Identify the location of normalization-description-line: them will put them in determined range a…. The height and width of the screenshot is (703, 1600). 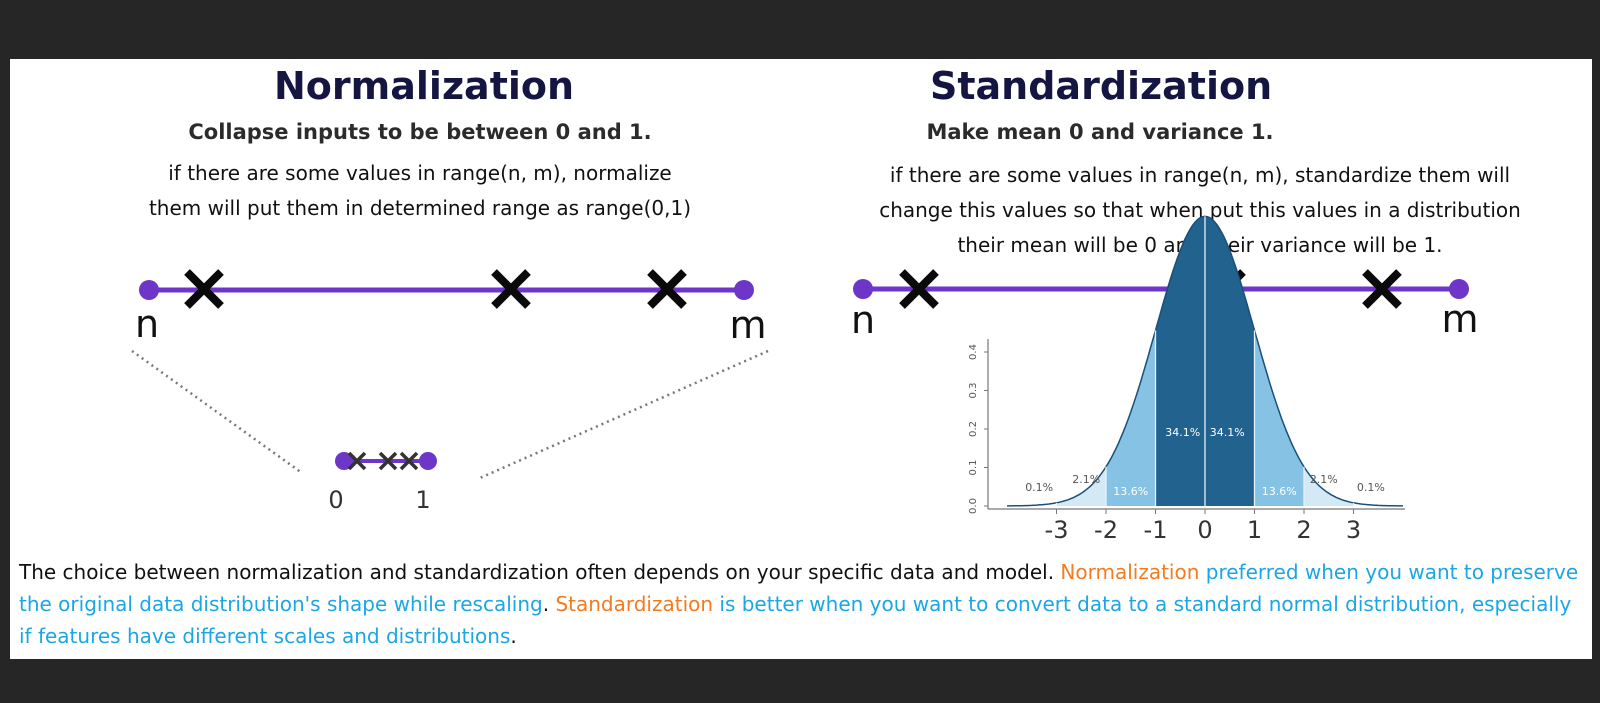
(420, 208).